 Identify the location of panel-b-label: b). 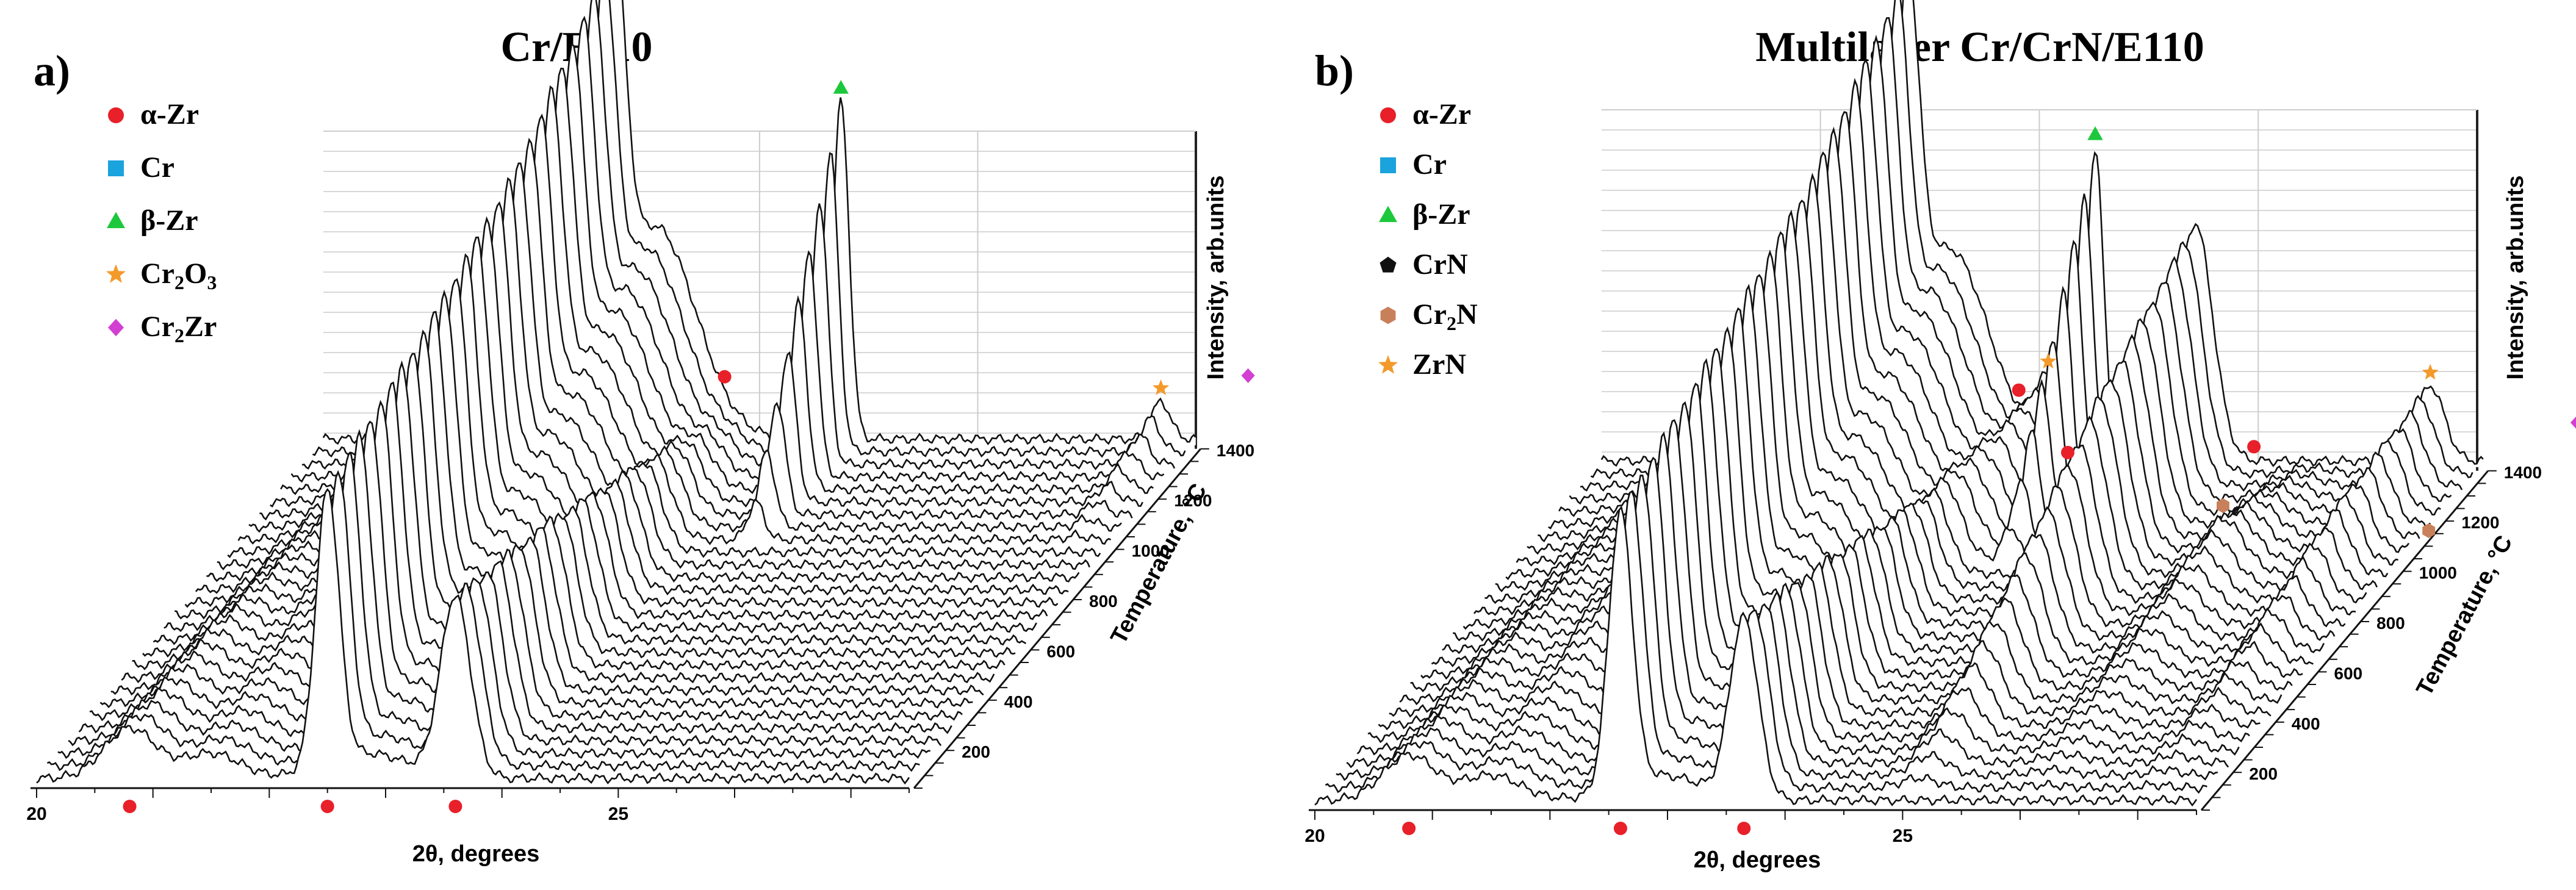
(1334, 71).